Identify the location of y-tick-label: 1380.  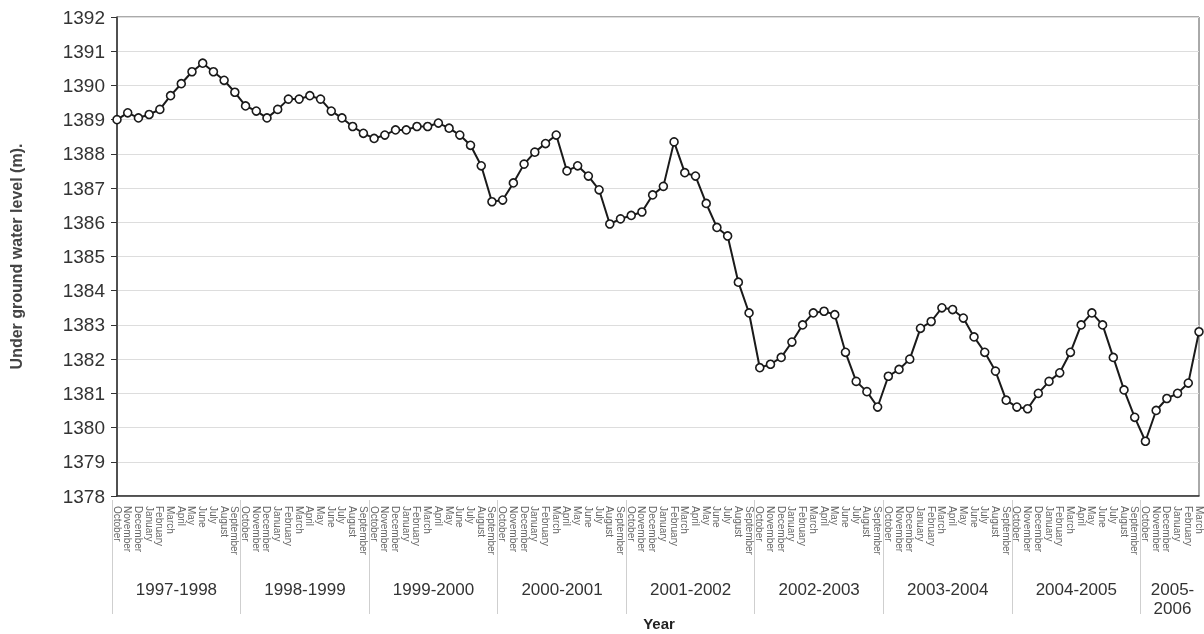
(83, 428).